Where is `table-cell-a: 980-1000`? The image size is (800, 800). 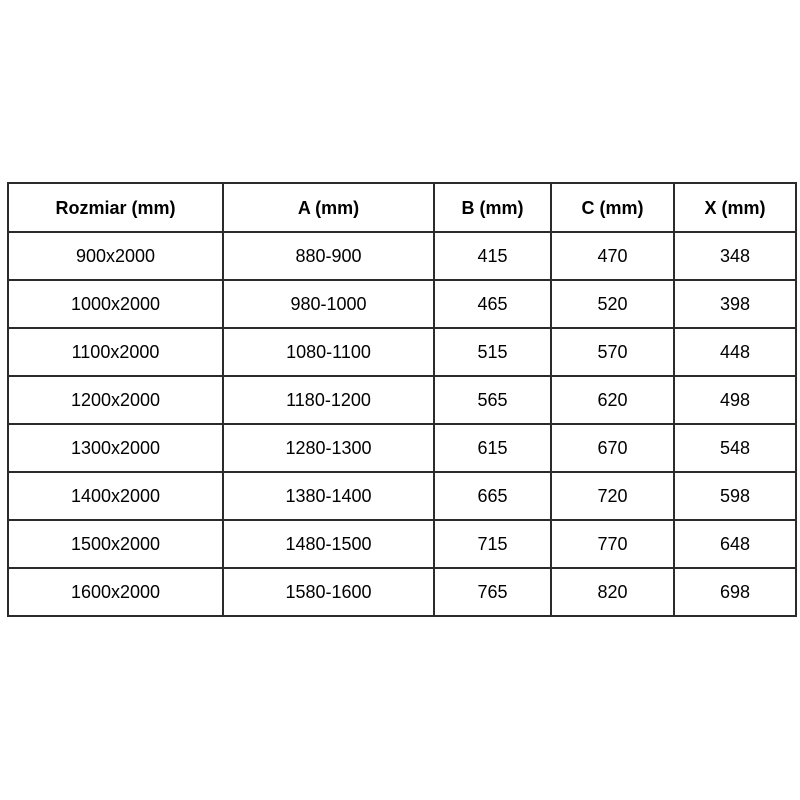
table-cell-a: 980-1000 is located at coordinates (328, 304).